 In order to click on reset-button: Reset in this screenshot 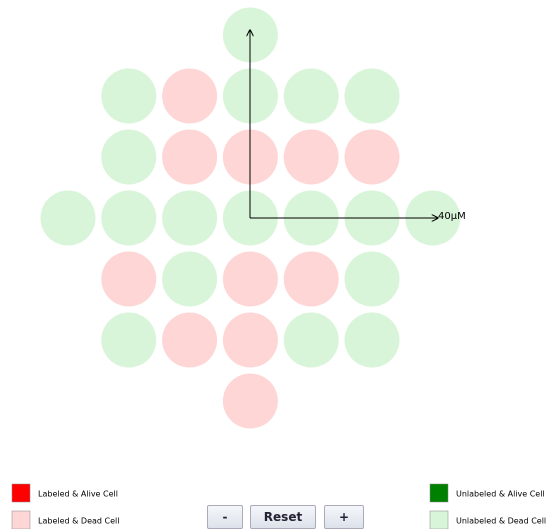, I will do `click(283, 517)`.